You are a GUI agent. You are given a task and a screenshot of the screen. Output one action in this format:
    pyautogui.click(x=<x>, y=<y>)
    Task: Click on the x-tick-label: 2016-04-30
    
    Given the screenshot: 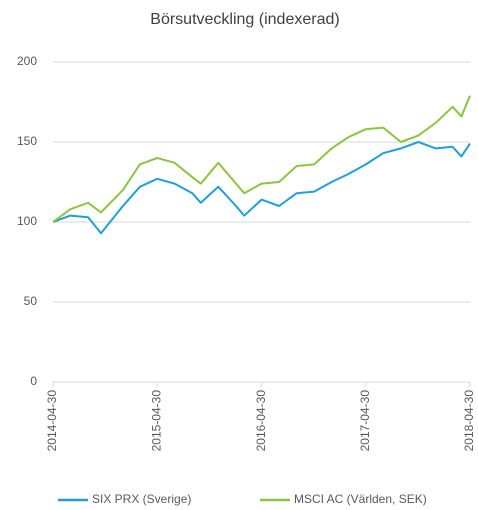 What is the action you would take?
    pyautogui.click(x=261, y=421)
    